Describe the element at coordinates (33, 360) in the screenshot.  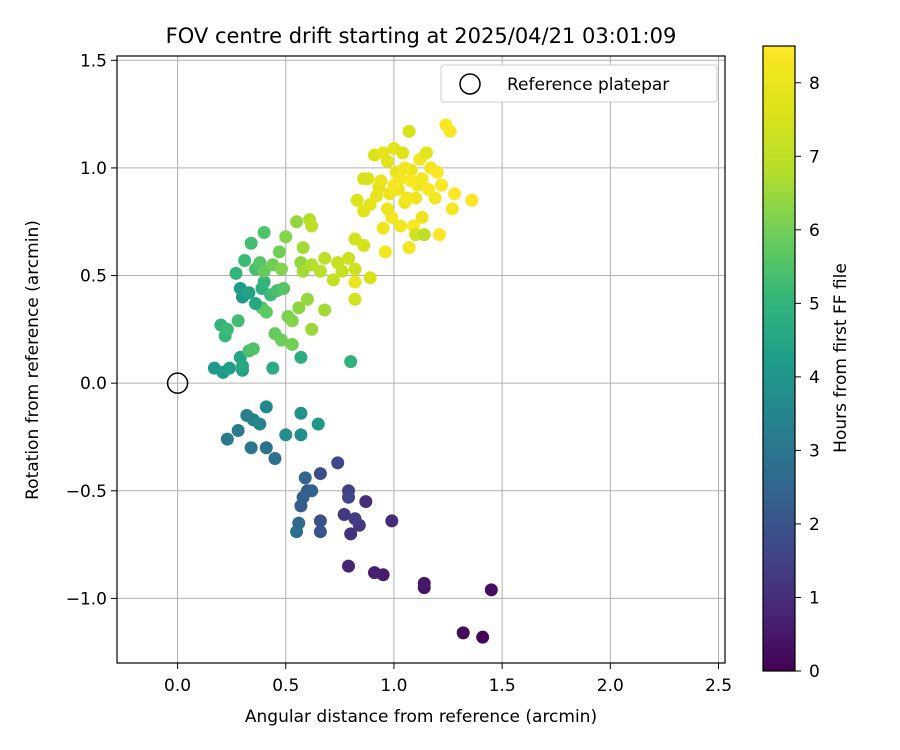
I see `y-axis-label: Rotation from reference (arcmin)` at that location.